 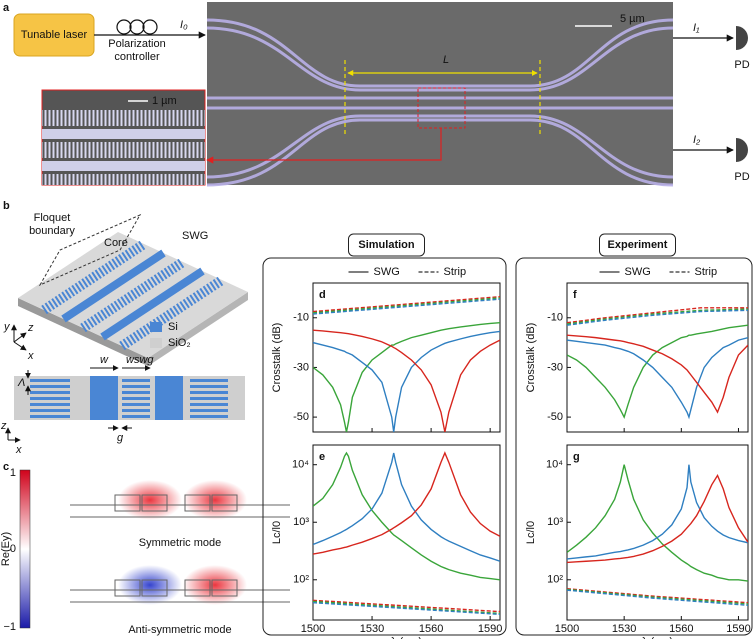 What do you see at coordinates (179, 343) in the screenshot?
I see `legend-label: SiO₂` at bounding box center [179, 343].